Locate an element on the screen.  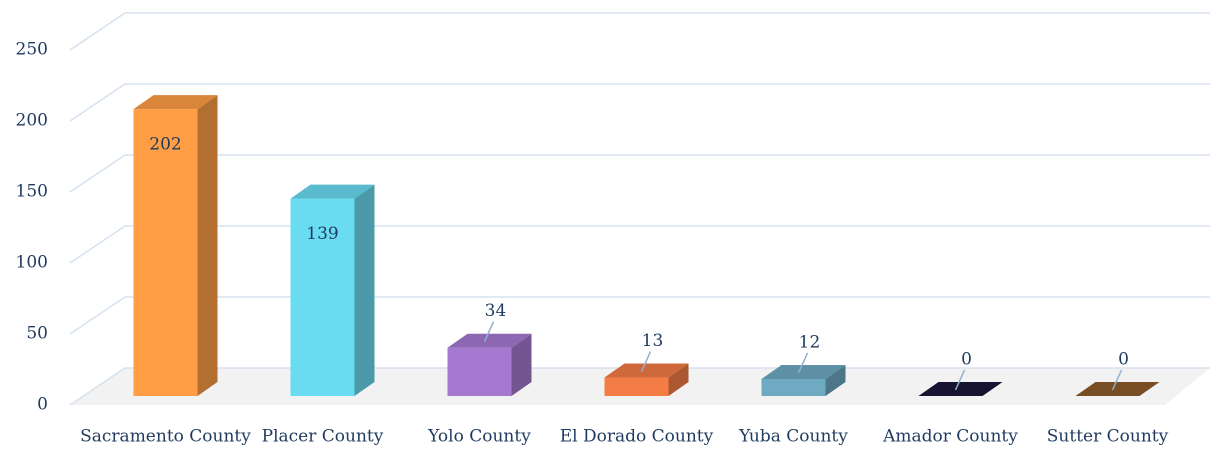
x-tick-label: Yuba County is located at coordinates (793, 437).